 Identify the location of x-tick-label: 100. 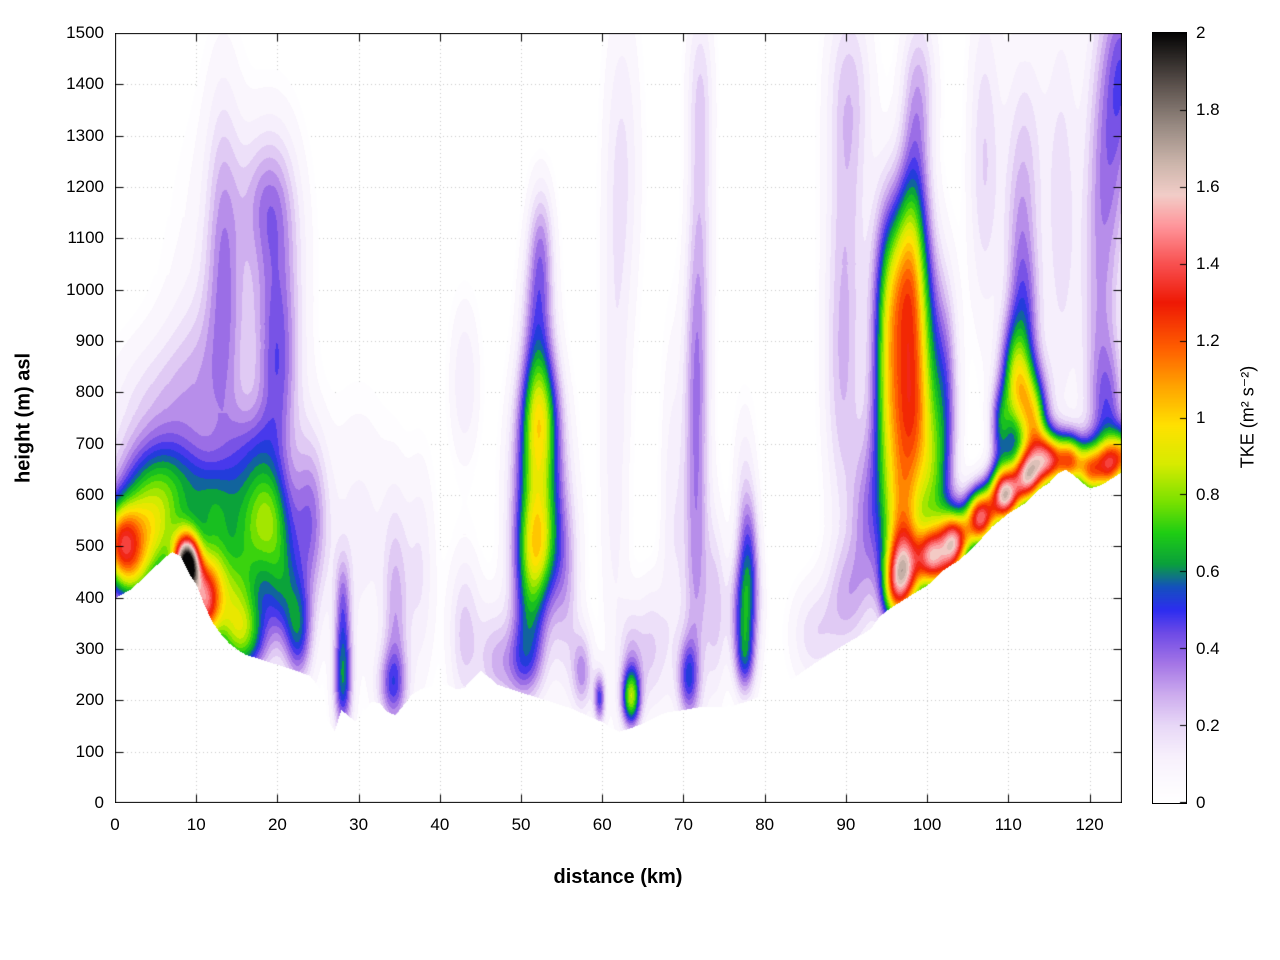
(927, 824).